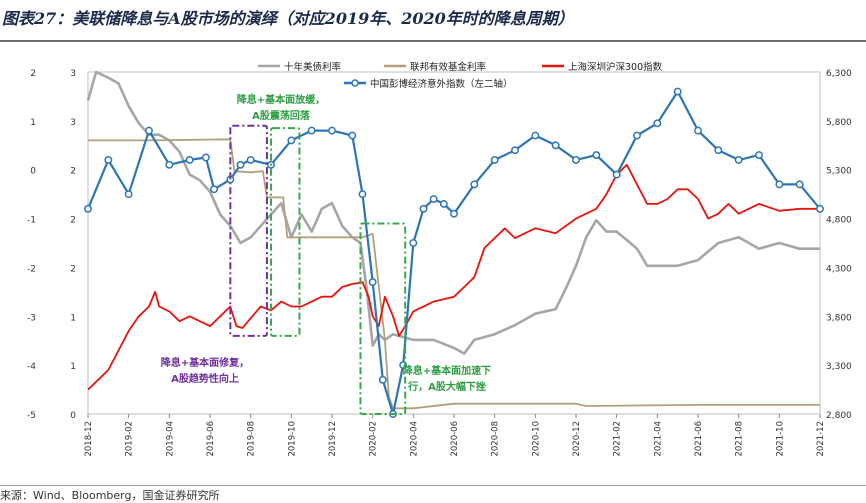 The width and height of the screenshot is (866, 503). Describe the element at coordinates (839, 416) in the screenshot. I see `y-right-label: 2,800` at that location.